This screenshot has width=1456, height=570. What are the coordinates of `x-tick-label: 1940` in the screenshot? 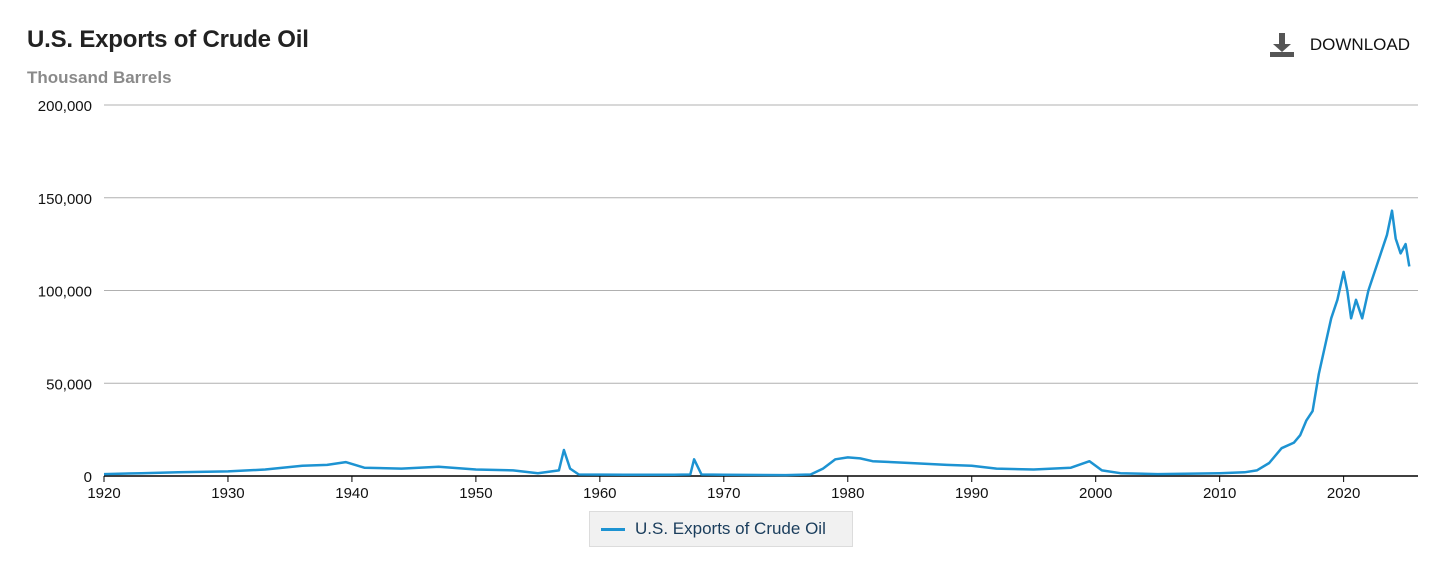 It's located at (351, 493).